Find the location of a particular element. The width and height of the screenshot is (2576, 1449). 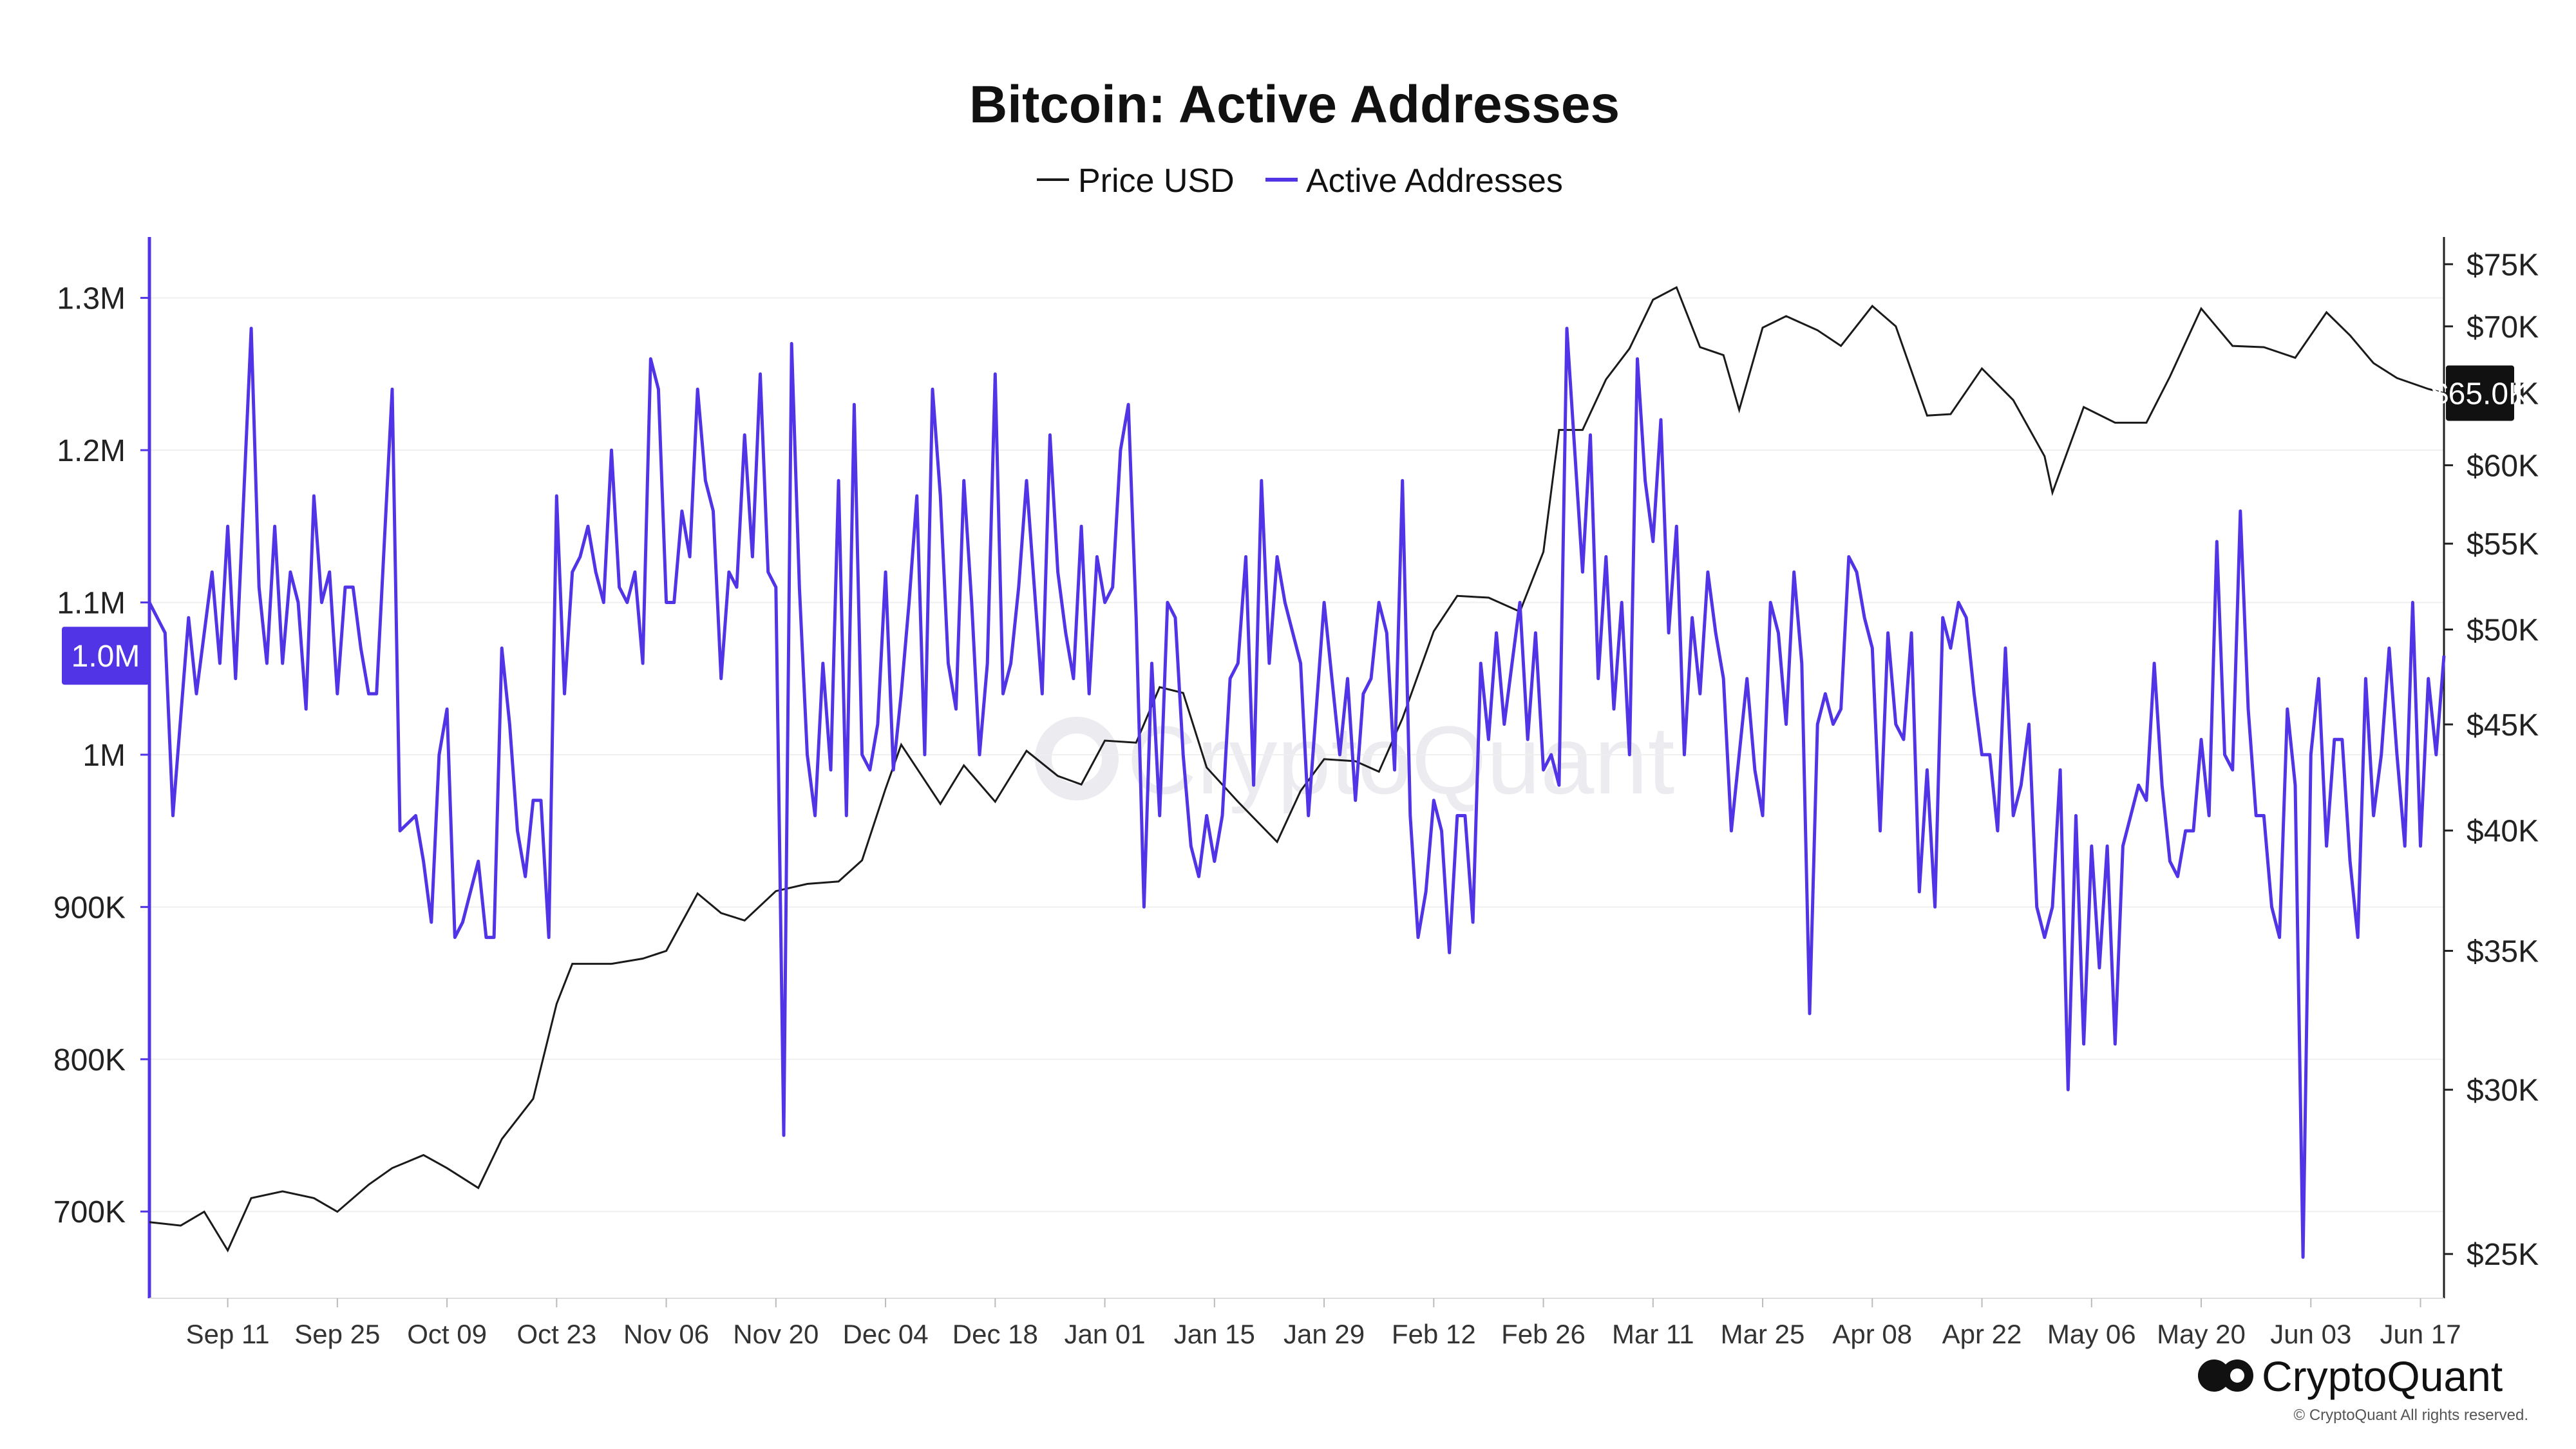

x-tick-label-13: Mar 11 is located at coordinates (1653, 1334).